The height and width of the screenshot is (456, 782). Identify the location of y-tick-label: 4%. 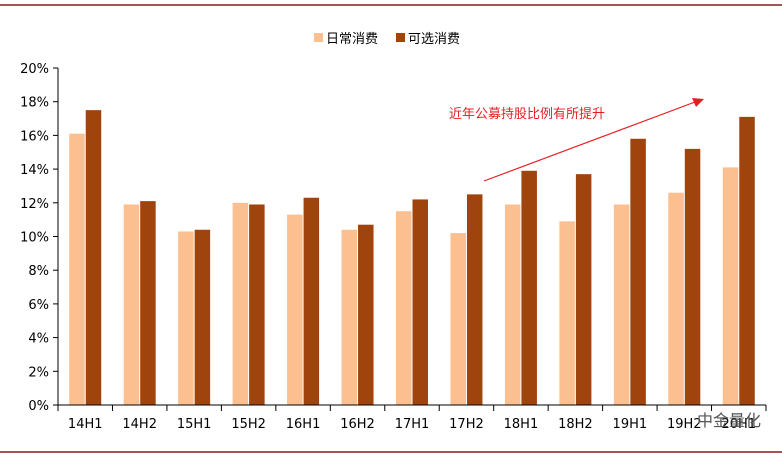
(38, 339).